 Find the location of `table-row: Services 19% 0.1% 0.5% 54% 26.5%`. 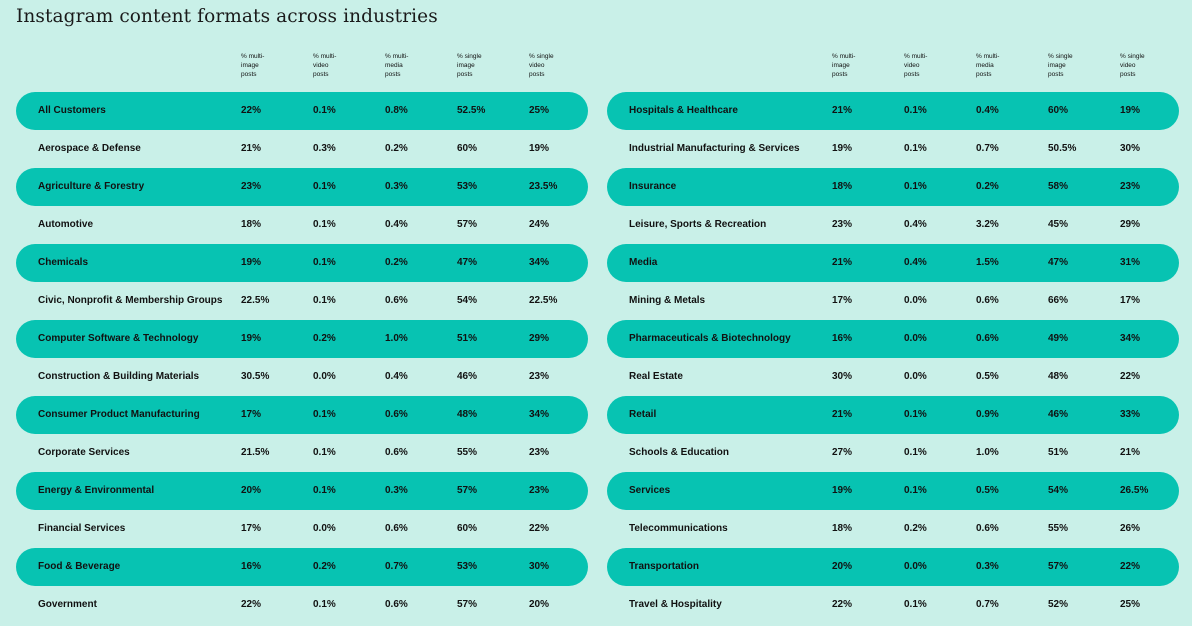

table-row: Services 19% 0.1% 0.5% 54% 26.5% is located at coordinates (893, 491).